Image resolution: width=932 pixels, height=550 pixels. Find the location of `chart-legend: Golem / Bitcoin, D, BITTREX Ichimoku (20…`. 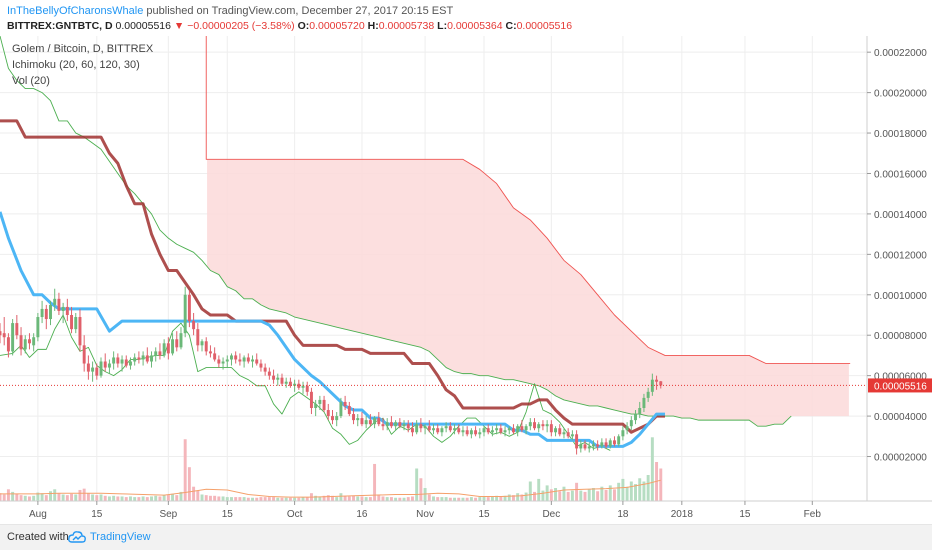

chart-legend: Golem / Bitcoin, D, BITTREX Ichimoku (20… is located at coordinates (83, 65).